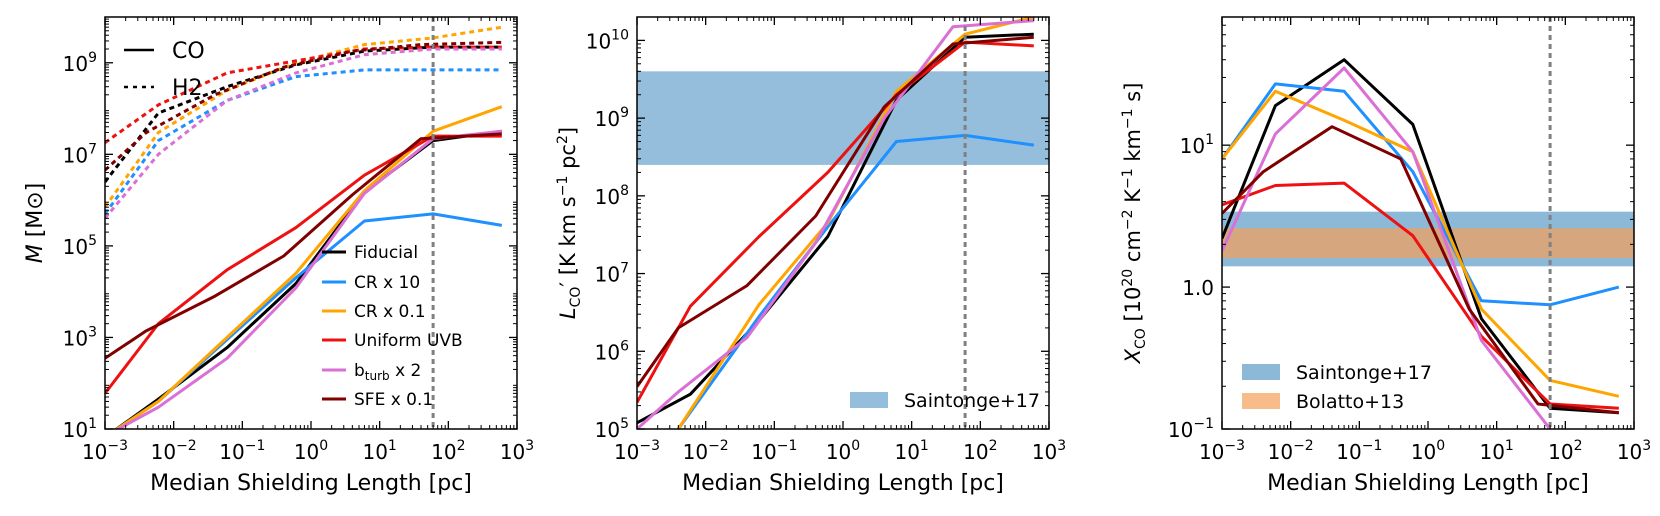 This screenshot has height=516, width=1660. I want to click on series-line-fiducial-h2, so click(303, 114).